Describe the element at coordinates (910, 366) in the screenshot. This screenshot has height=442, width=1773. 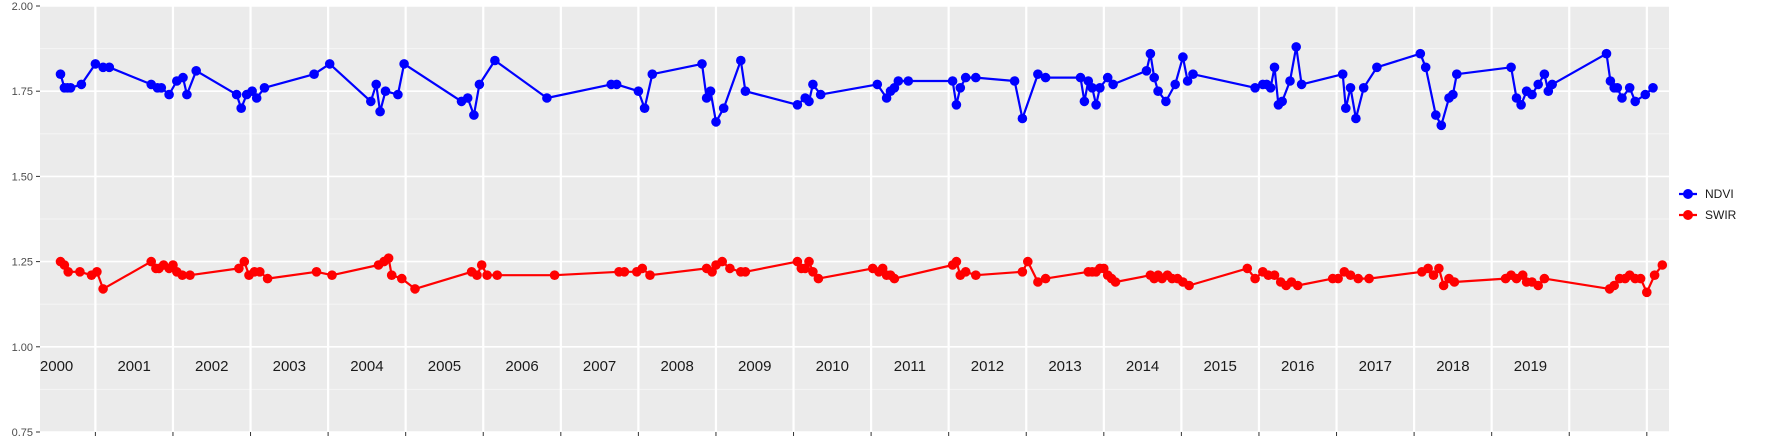
I see `year-label: 2011` at that location.